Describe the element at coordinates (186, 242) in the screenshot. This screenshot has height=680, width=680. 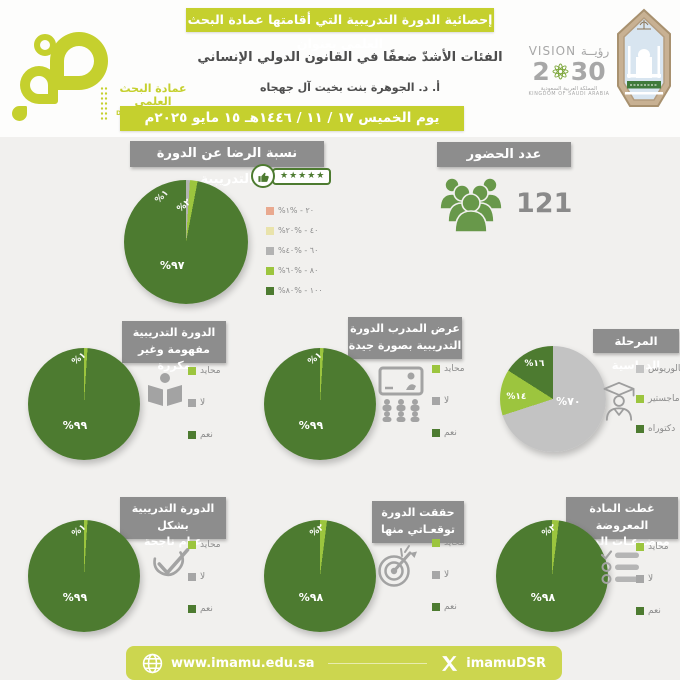
I see `pie-satisfaction: %١ %٢ %٩٧` at that location.